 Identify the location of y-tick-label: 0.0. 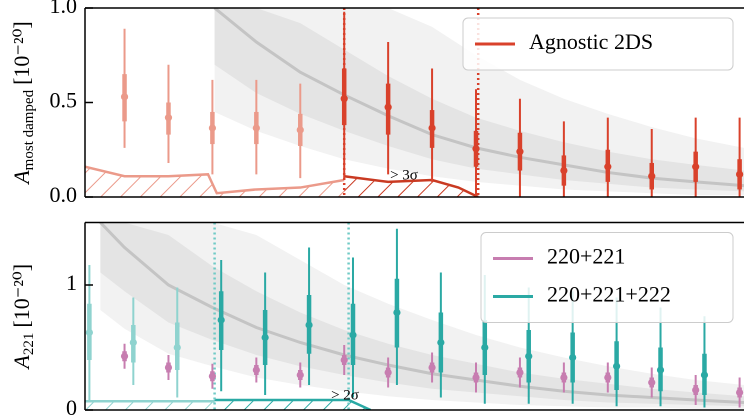
(64, 194).